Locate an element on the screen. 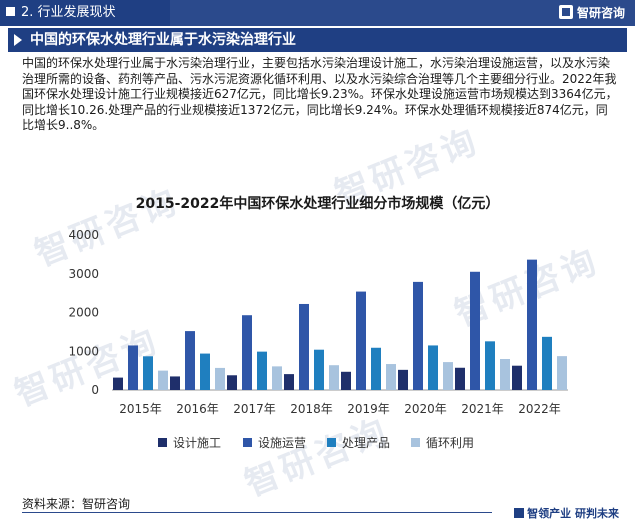 Image resolution: width=635 pixels, height=524 pixels. footer-slogan-text: 智领产业 研判未来 is located at coordinates (573, 513).